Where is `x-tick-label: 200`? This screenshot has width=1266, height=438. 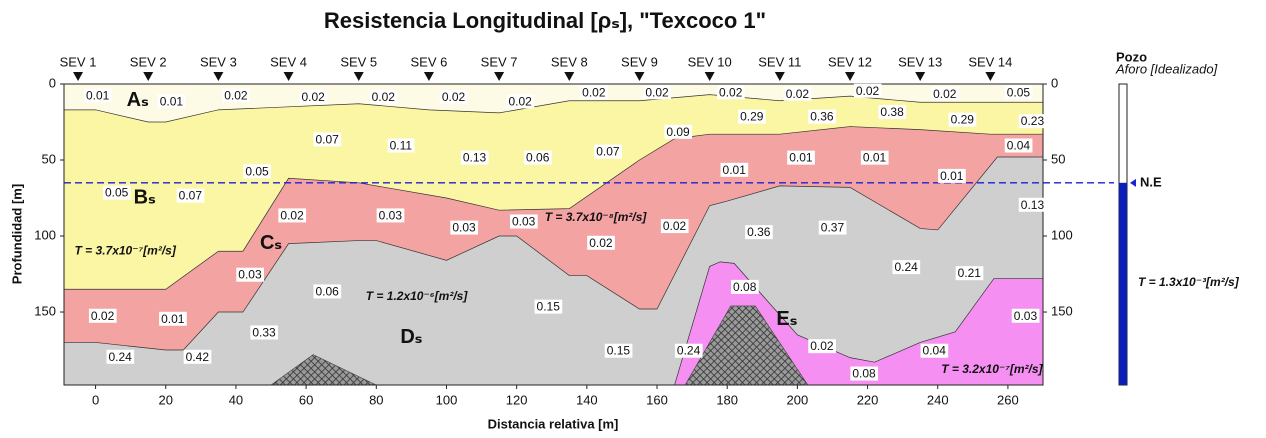 x-tick-label: 200 is located at coordinates (798, 399).